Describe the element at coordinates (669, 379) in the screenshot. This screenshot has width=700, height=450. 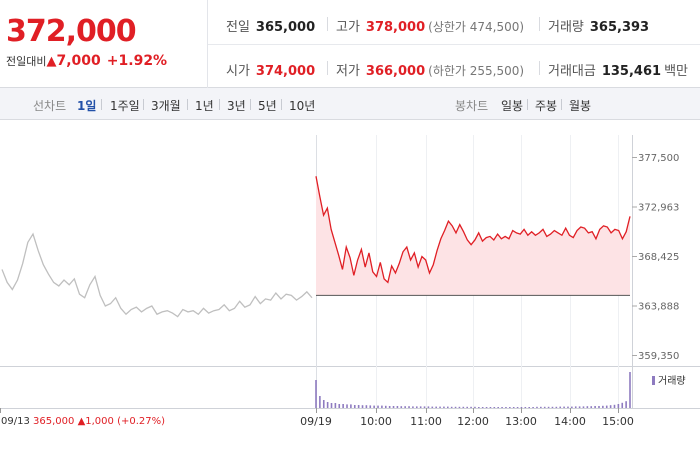
I see `volume-legend: 거래량` at that location.